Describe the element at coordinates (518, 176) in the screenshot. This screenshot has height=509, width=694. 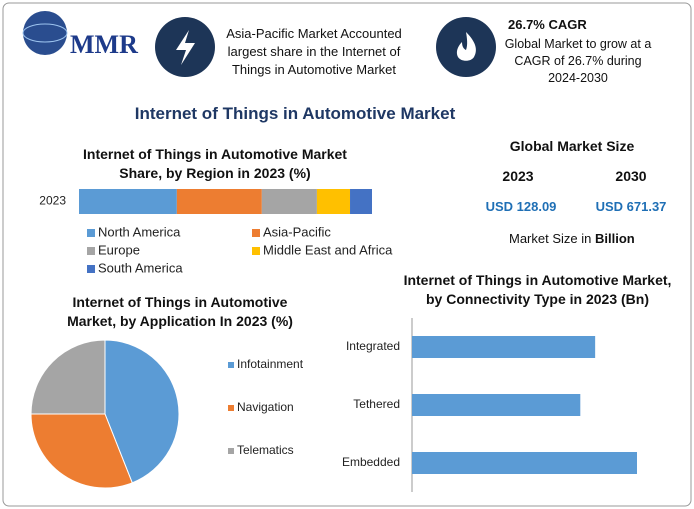
I see `year: 2023` at that location.